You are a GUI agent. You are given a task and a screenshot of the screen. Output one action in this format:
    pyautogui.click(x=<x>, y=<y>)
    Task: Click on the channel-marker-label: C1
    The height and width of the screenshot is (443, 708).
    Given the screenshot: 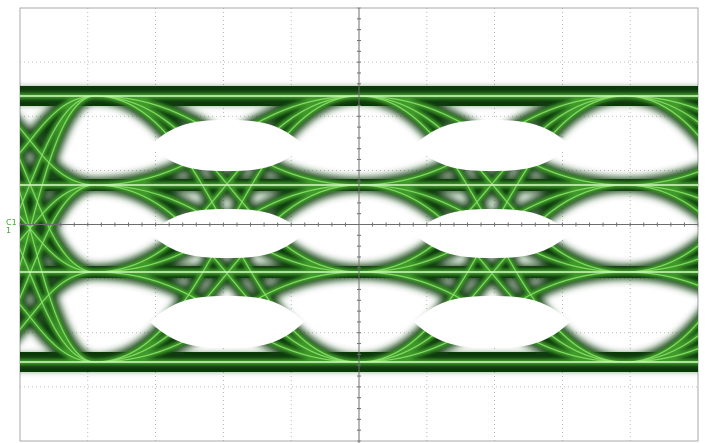 What is the action you would take?
    pyautogui.click(x=11, y=222)
    